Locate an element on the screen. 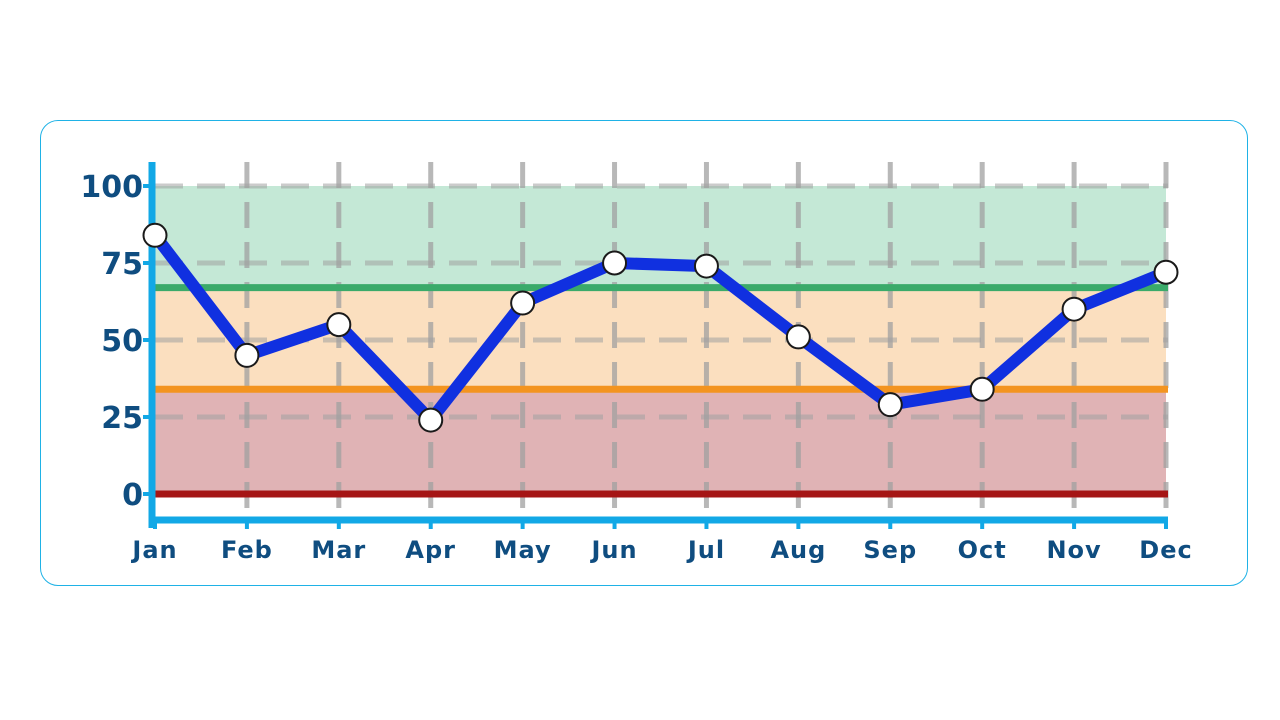  data-point-aug is located at coordinates (798, 337).